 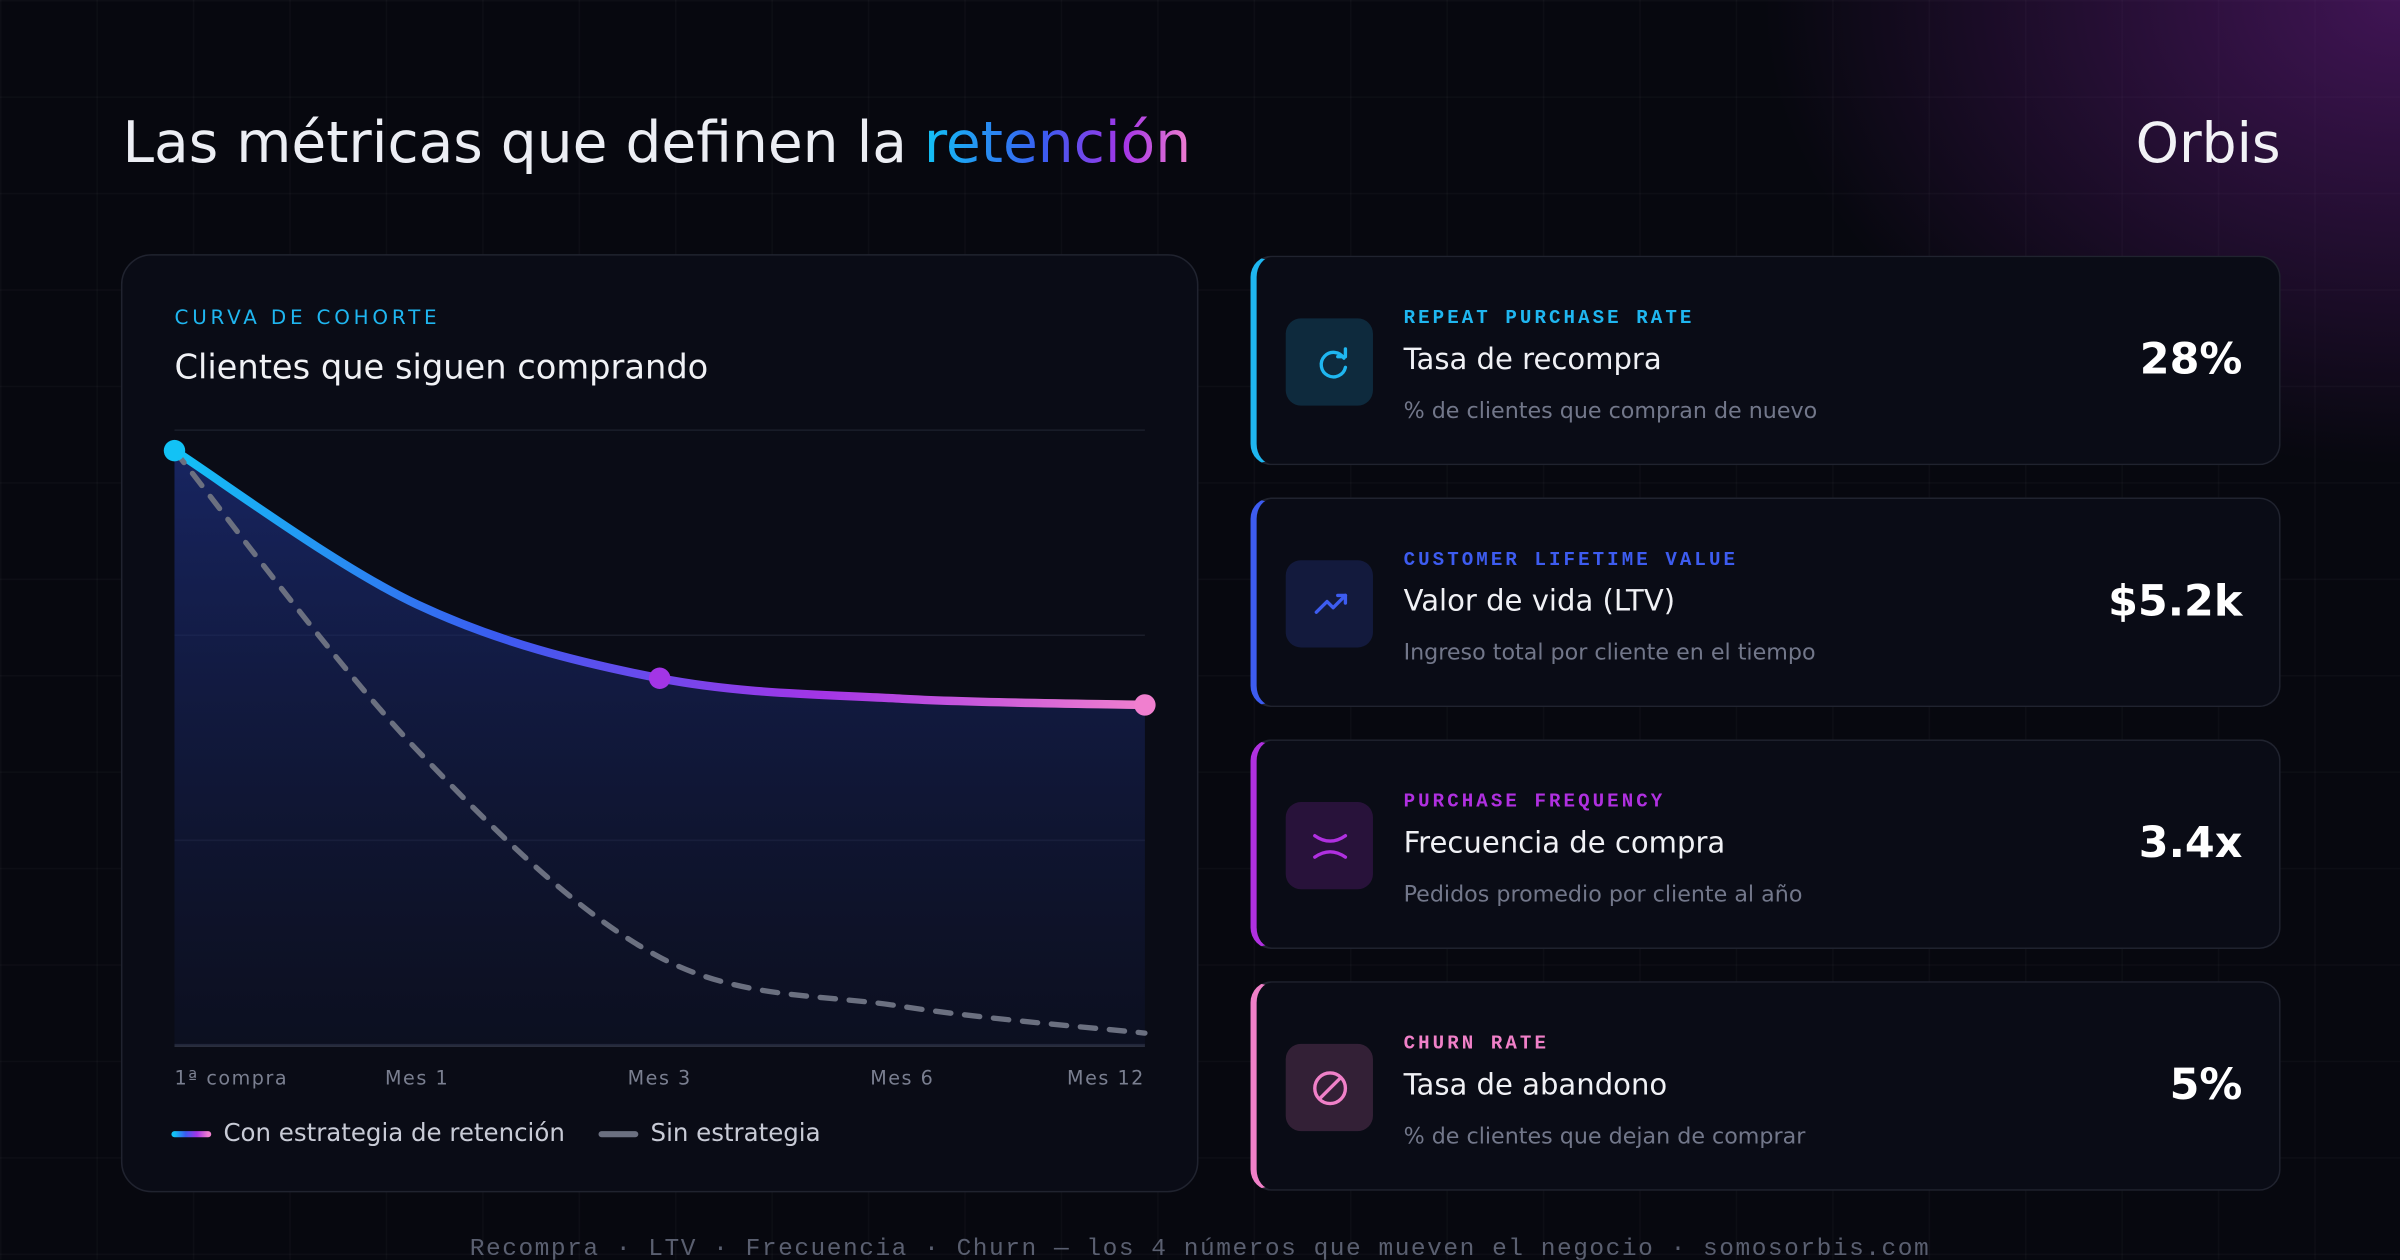 I want to click on kpi-kicker: CUSTOMER LIFETIME VALUE, so click(x=1571, y=560).